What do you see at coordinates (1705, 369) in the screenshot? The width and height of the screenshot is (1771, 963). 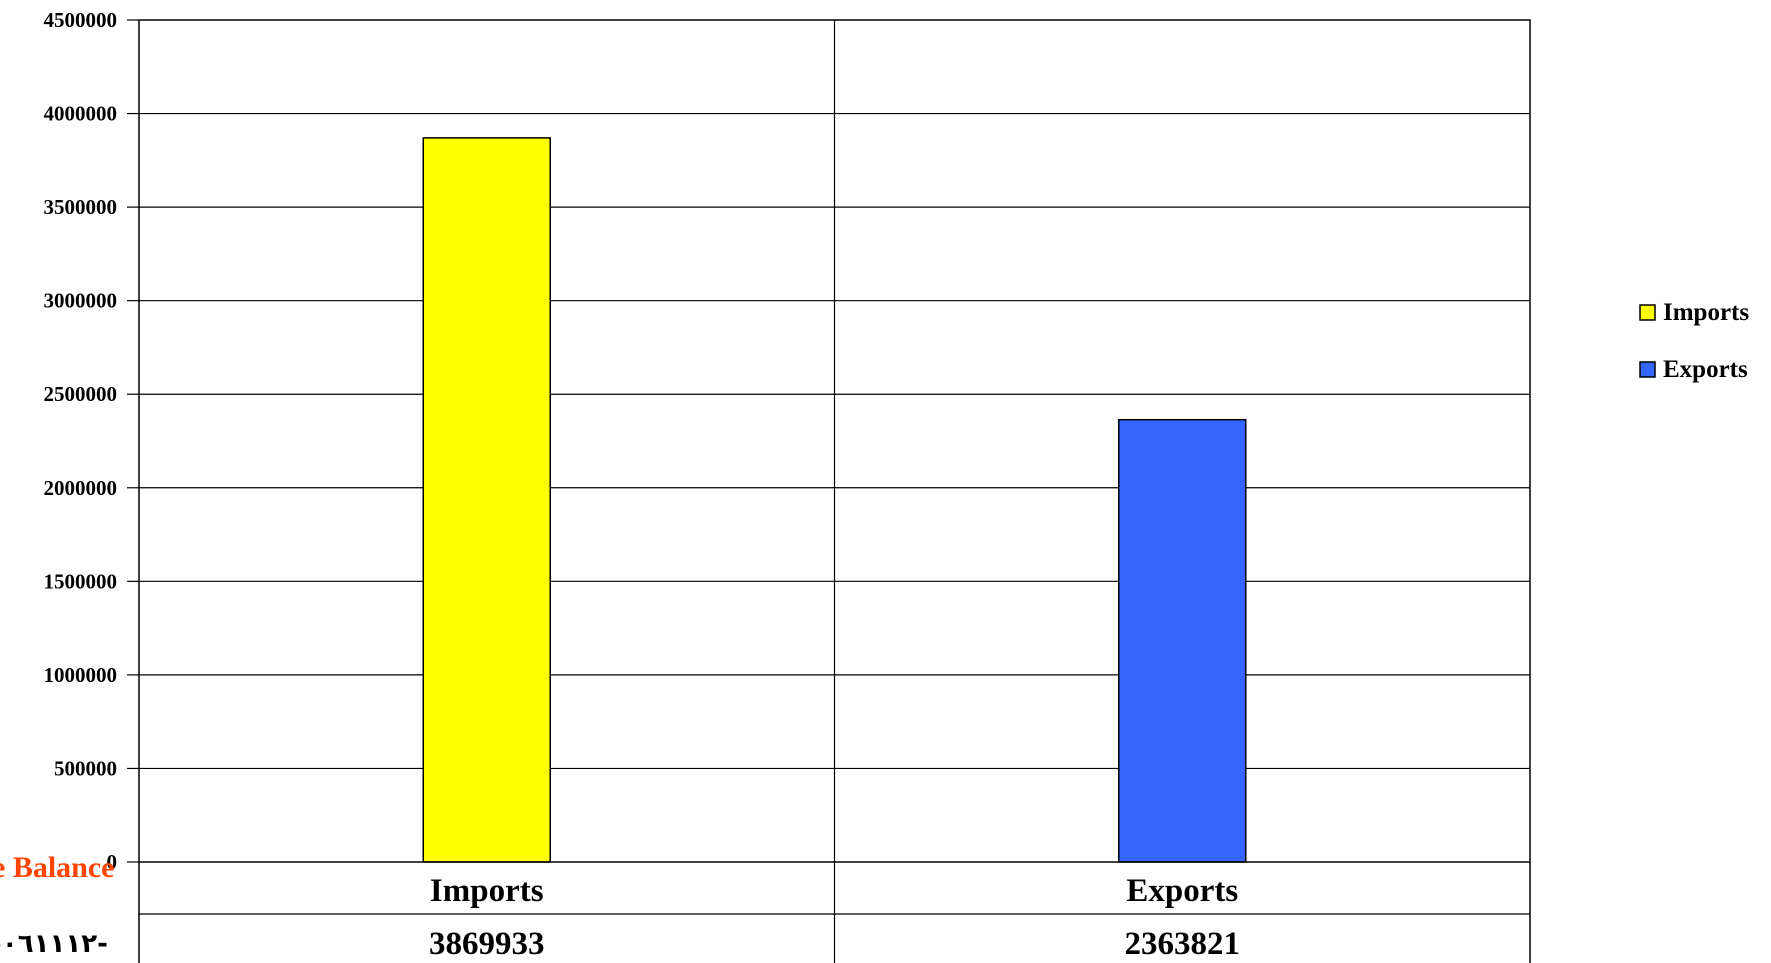 I see `legend-label: Exports` at bounding box center [1705, 369].